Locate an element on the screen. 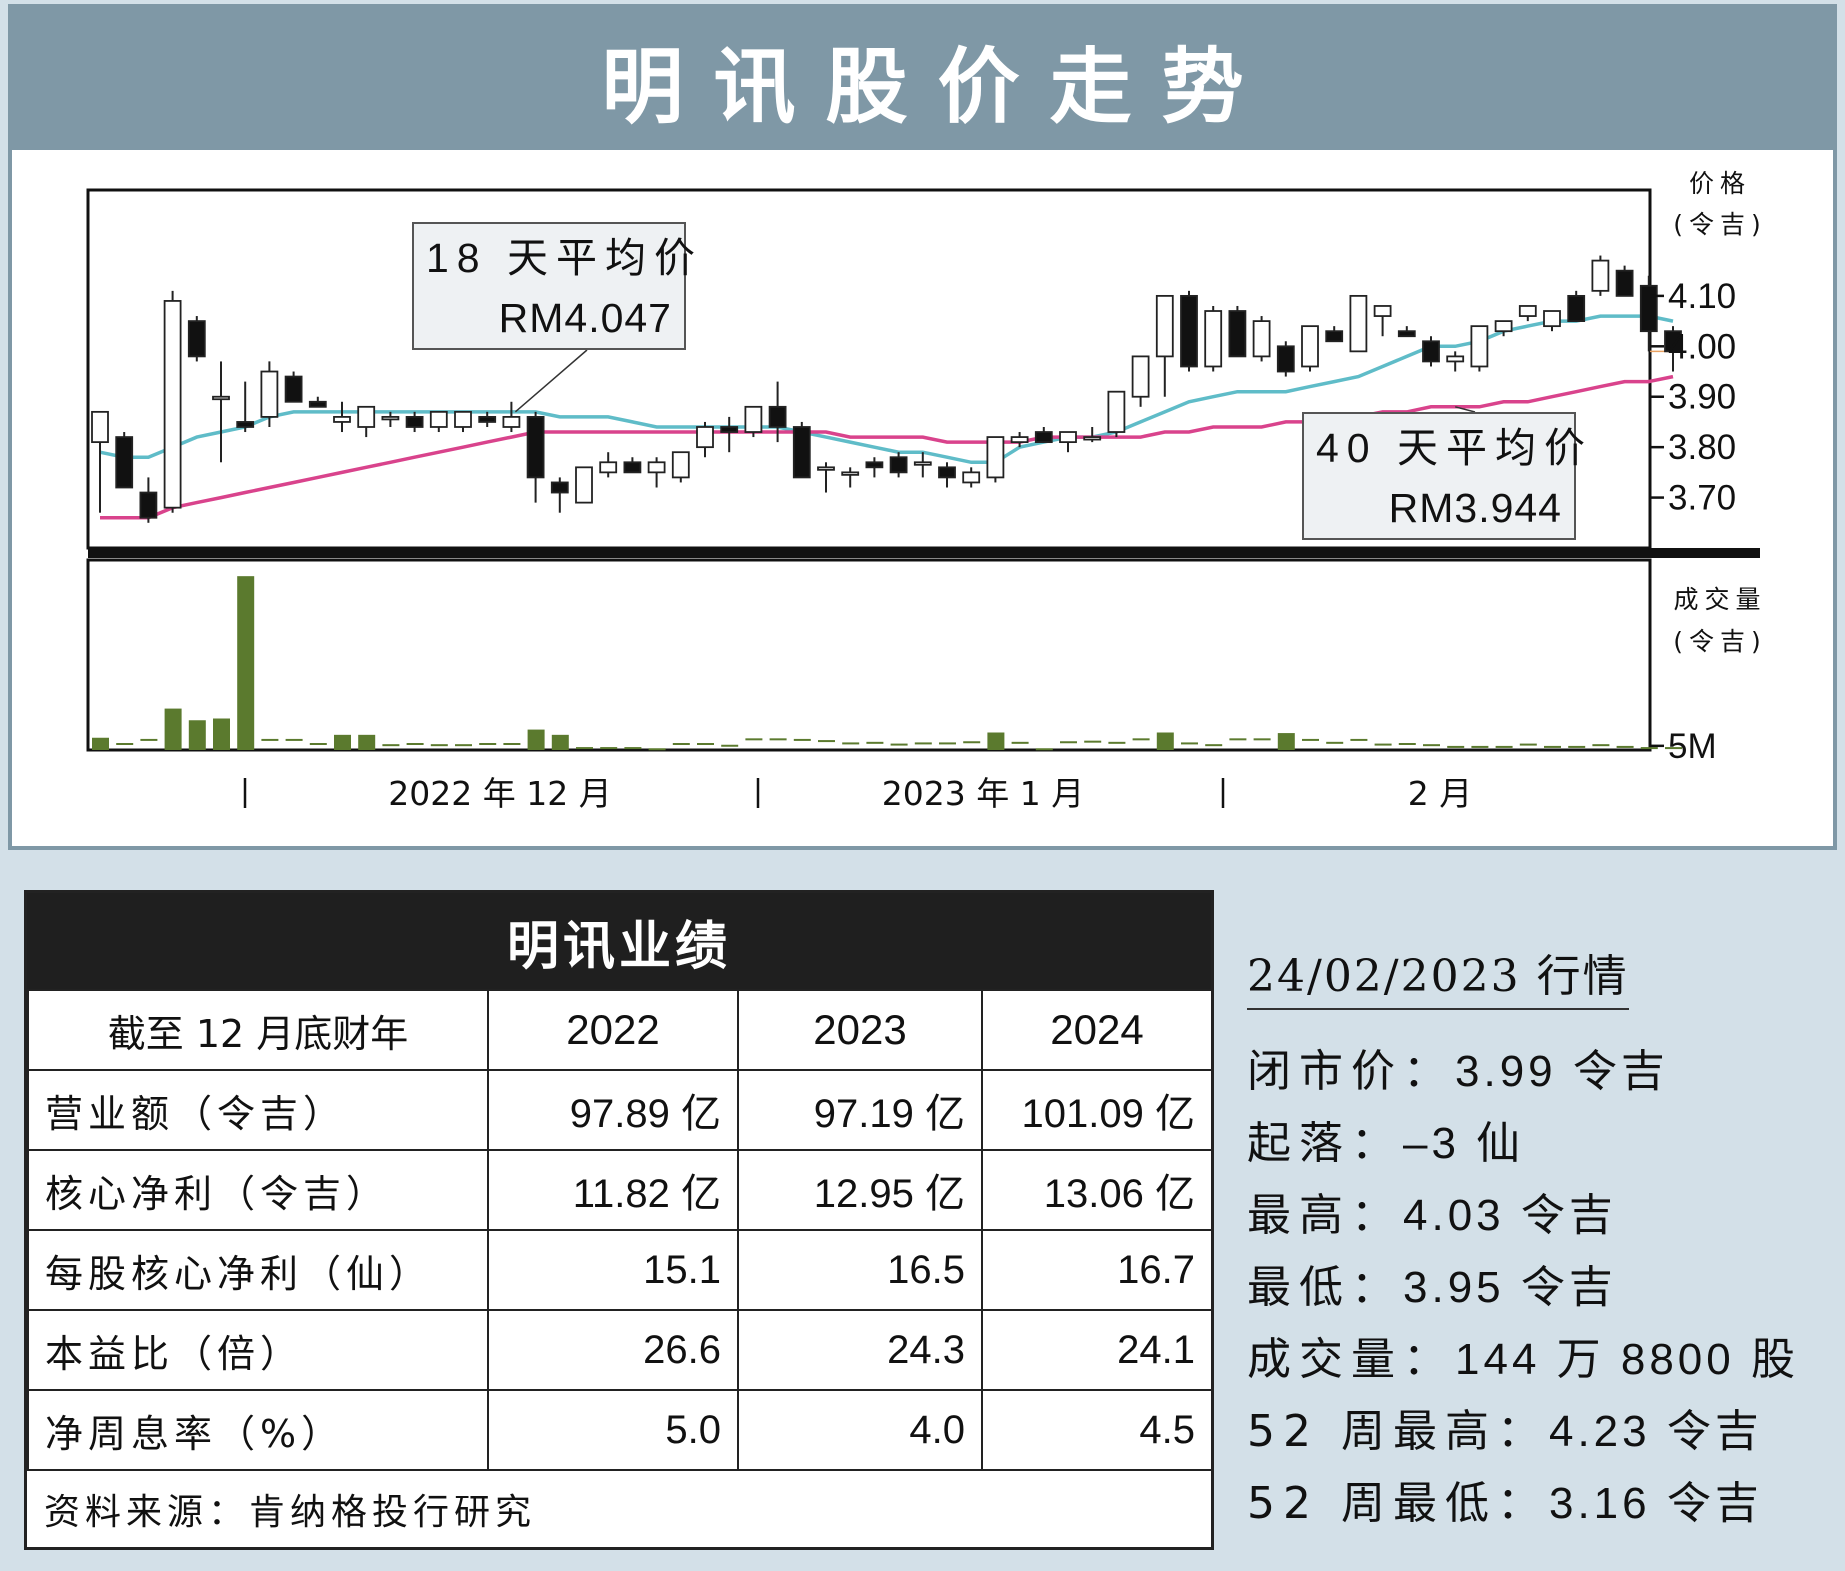  cell-value: 101.09 亿 is located at coordinates (1097, 1110).